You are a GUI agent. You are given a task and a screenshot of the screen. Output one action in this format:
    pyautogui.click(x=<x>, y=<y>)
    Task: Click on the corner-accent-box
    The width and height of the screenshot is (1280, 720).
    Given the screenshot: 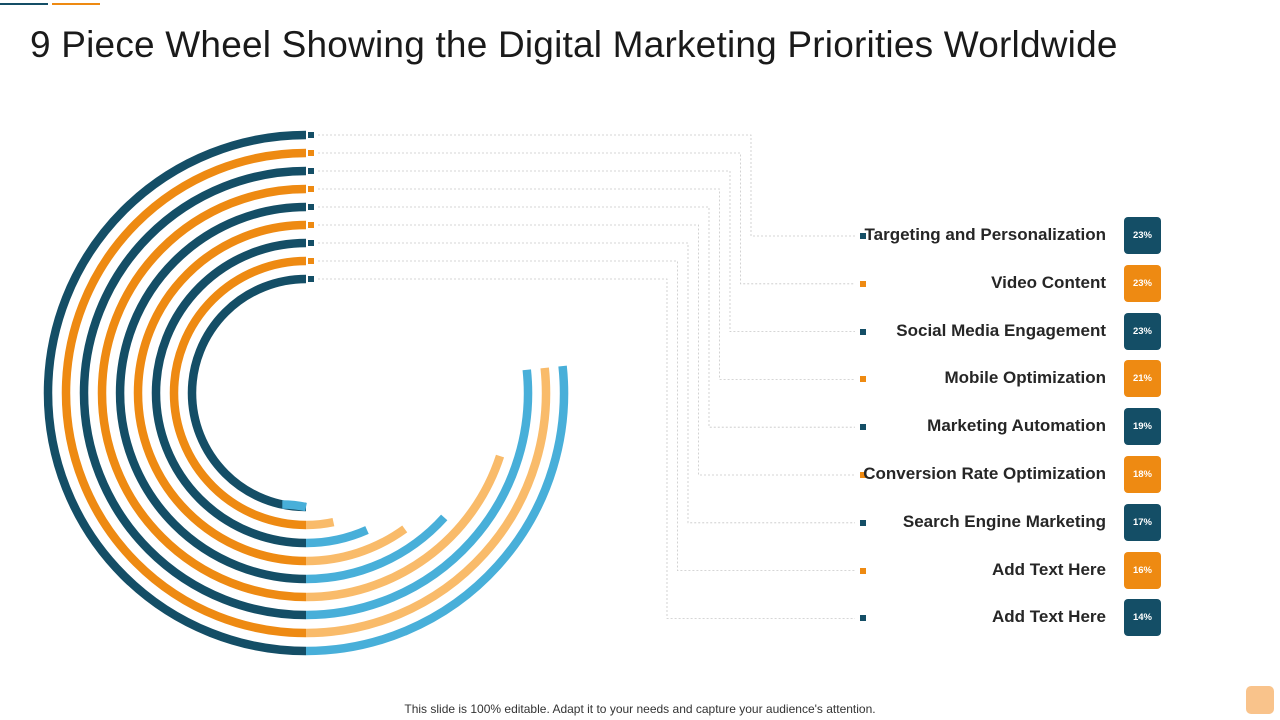 What is the action you would take?
    pyautogui.click(x=1260, y=700)
    